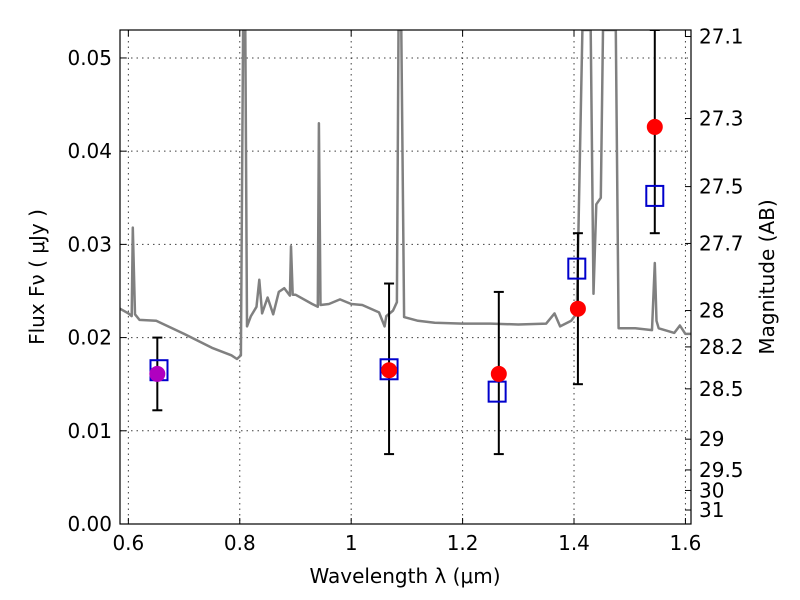 The image size is (800, 600). What do you see at coordinates (711, 490) in the screenshot?
I see `right-tick-label: 30` at bounding box center [711, 490].